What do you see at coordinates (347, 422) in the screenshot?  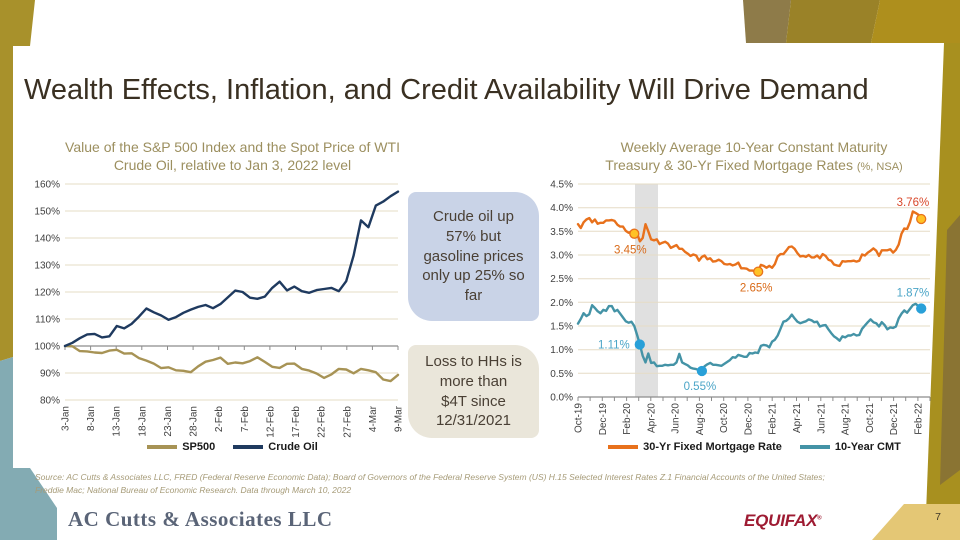 I see `x-tick-label: 27-Feb` at bounding box center [347, 422].